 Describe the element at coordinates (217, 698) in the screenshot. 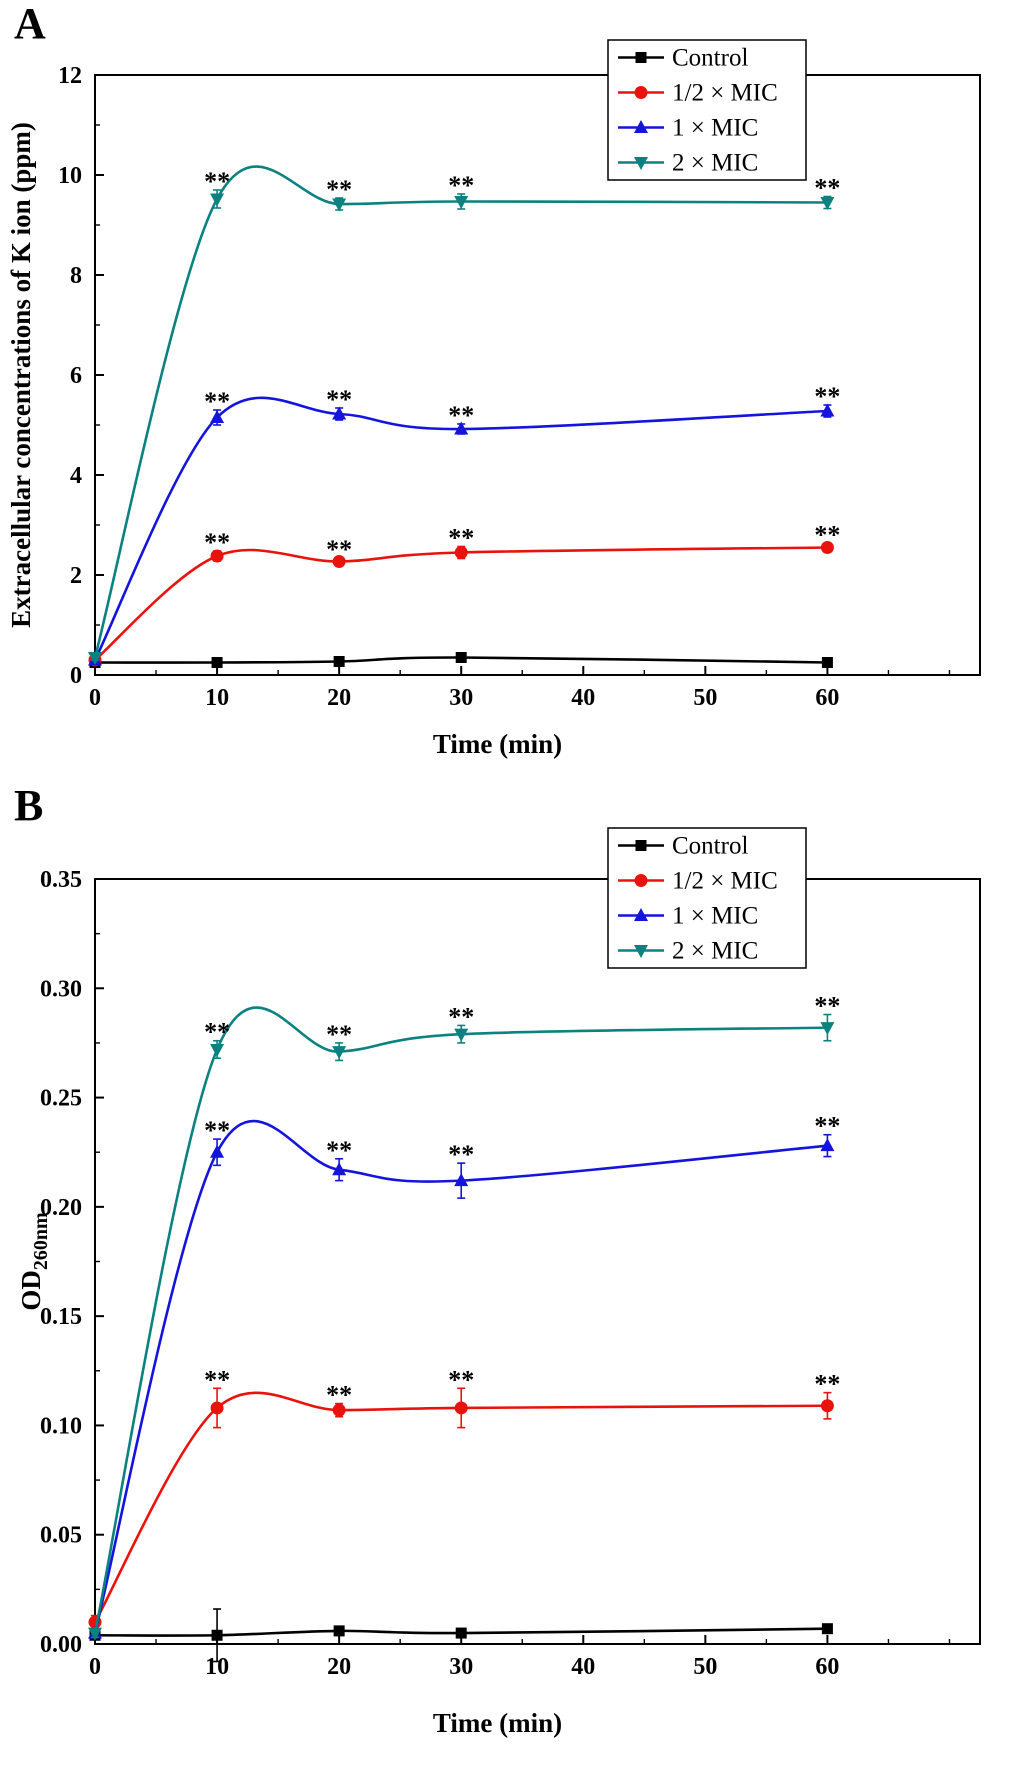

I see `x-tick-label: 10` at that location.